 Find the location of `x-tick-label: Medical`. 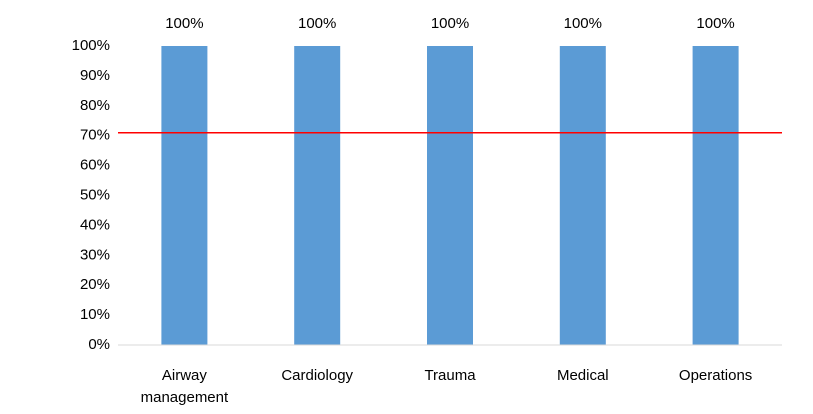

x-tick-label: Medical is located at coordinates (582, 375).